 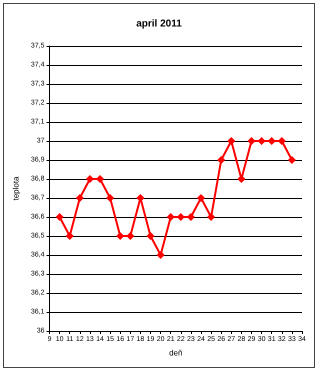 What do you see at coordinates (175, 353) in the screenshot?
I see `x-axis-title: deň` at bounding box center [175, 353].